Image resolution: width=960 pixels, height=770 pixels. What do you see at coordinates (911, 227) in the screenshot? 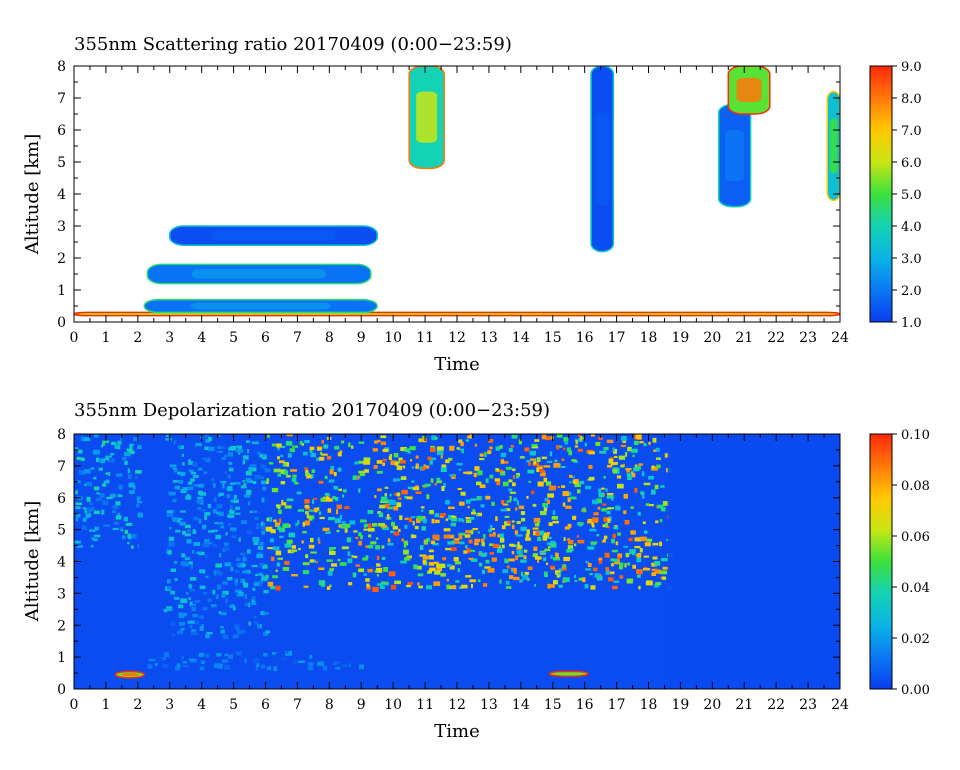
I see `top-colorbar-tick-label: 4.0` at bounding box center [911, 227].